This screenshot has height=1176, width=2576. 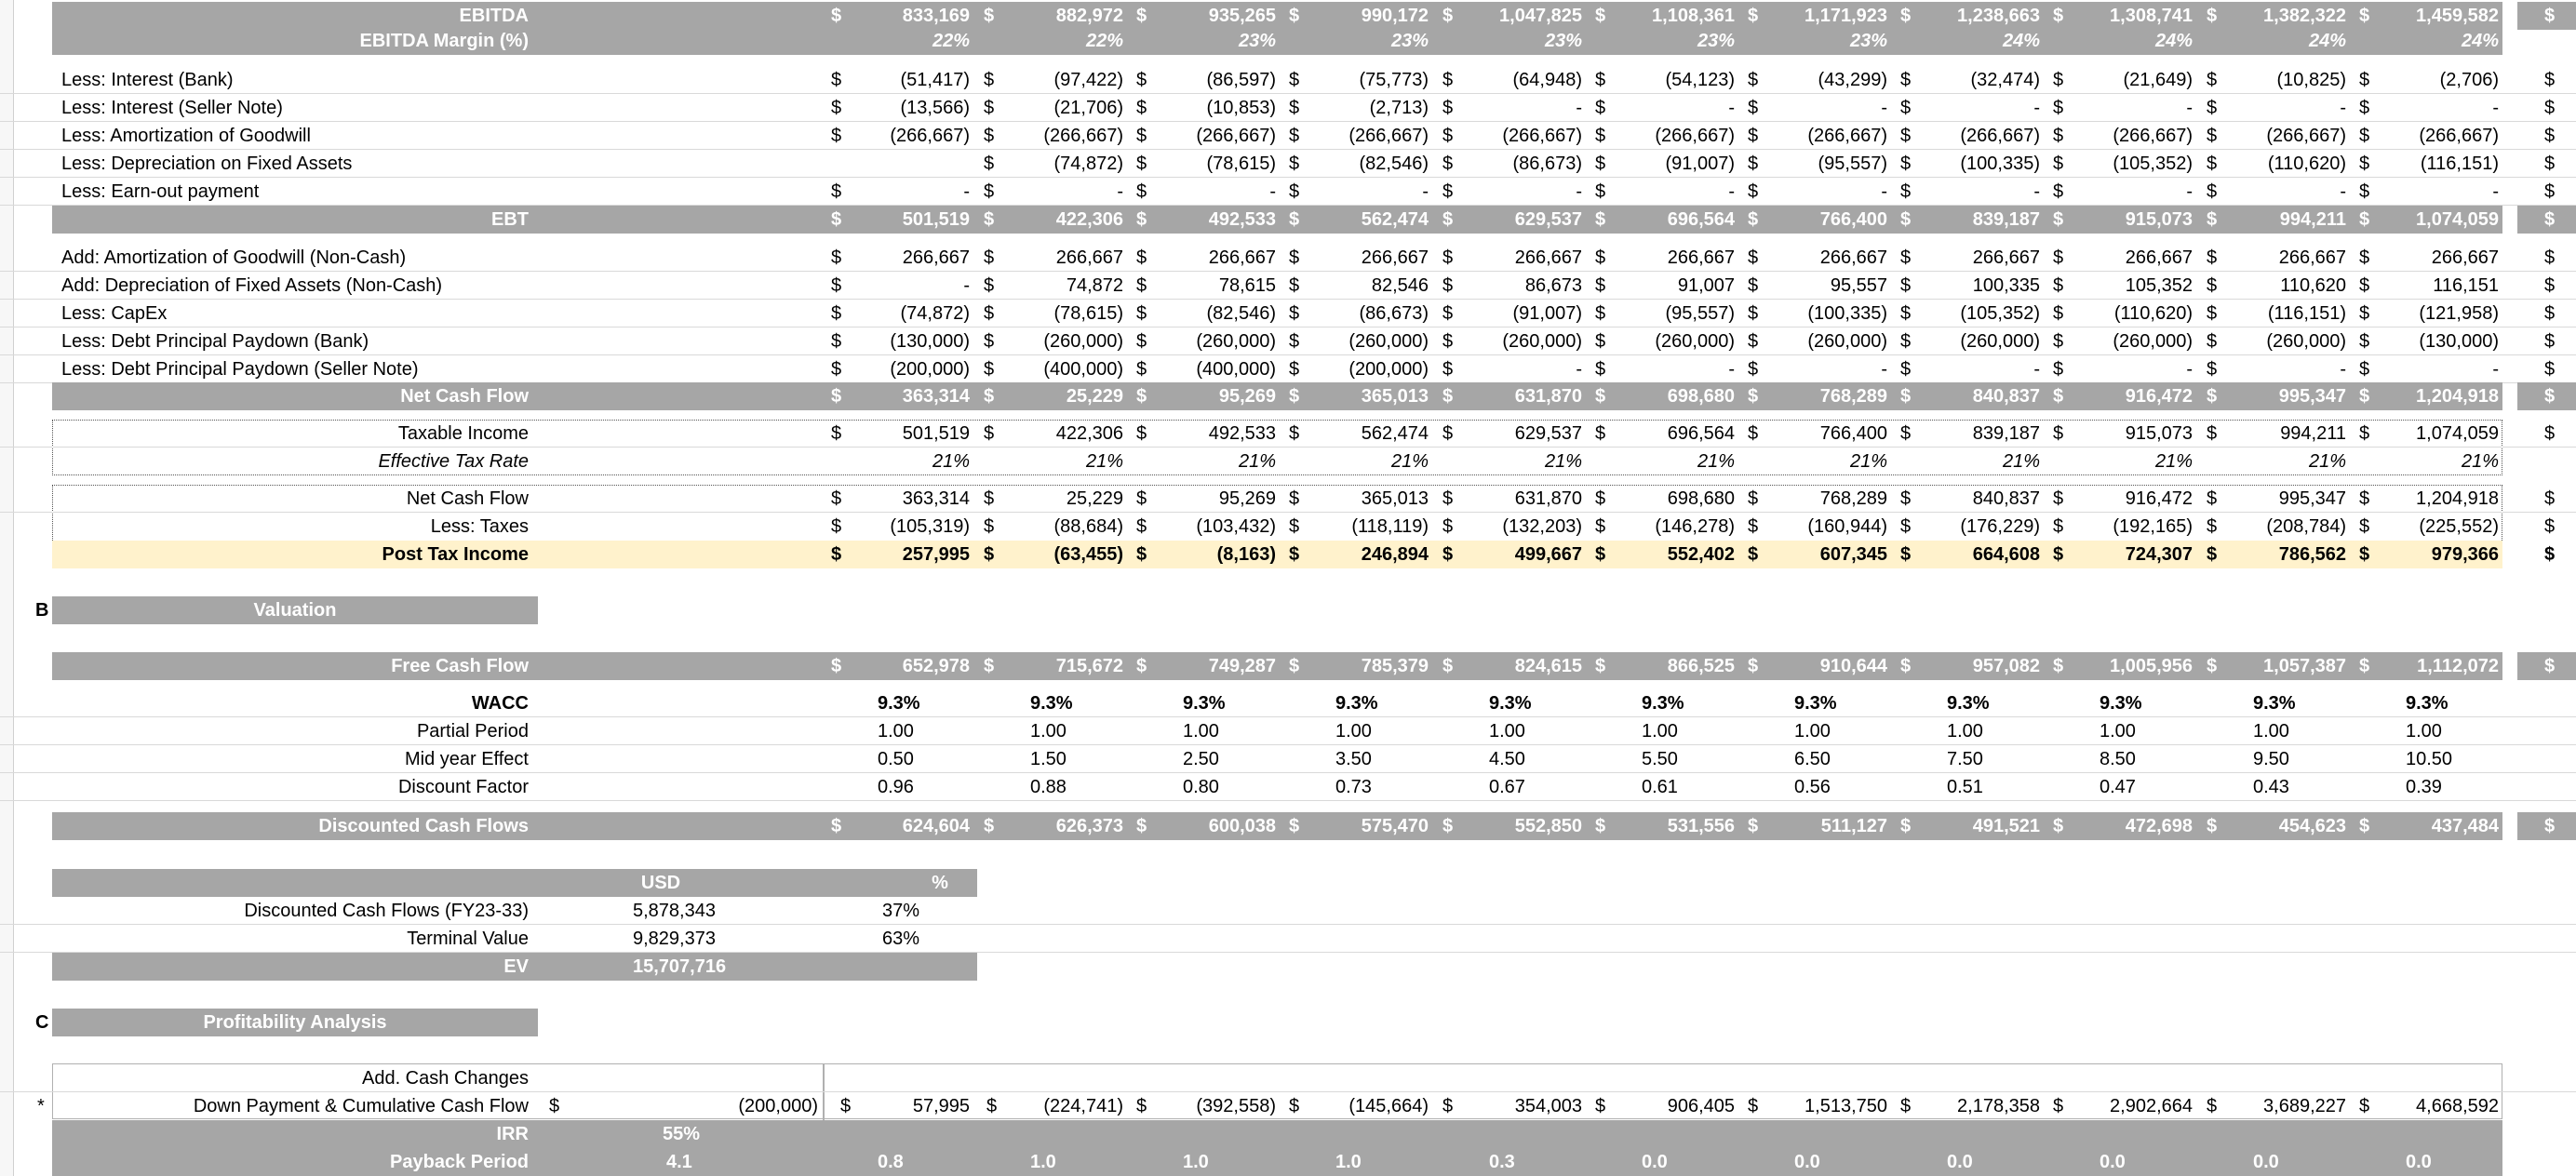 What do you see at coordinates (1548, 498) in the screenshot?
I see `value-cell: 631,870` at bounding box center [1548, 498].